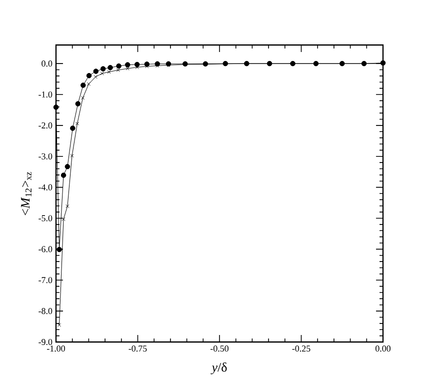 The height and width of the screenshot is (388, 436). I want to click on x-tick-label: -0.50, so click(219, 349).